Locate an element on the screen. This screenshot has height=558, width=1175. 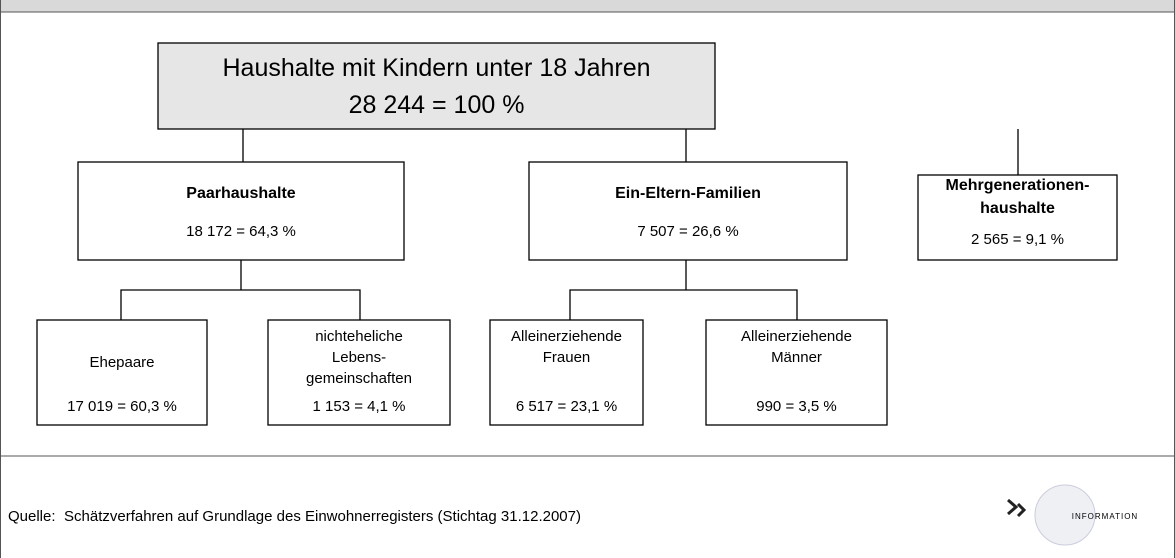
node-label: haushalte is located at coordinates (1017, 208).